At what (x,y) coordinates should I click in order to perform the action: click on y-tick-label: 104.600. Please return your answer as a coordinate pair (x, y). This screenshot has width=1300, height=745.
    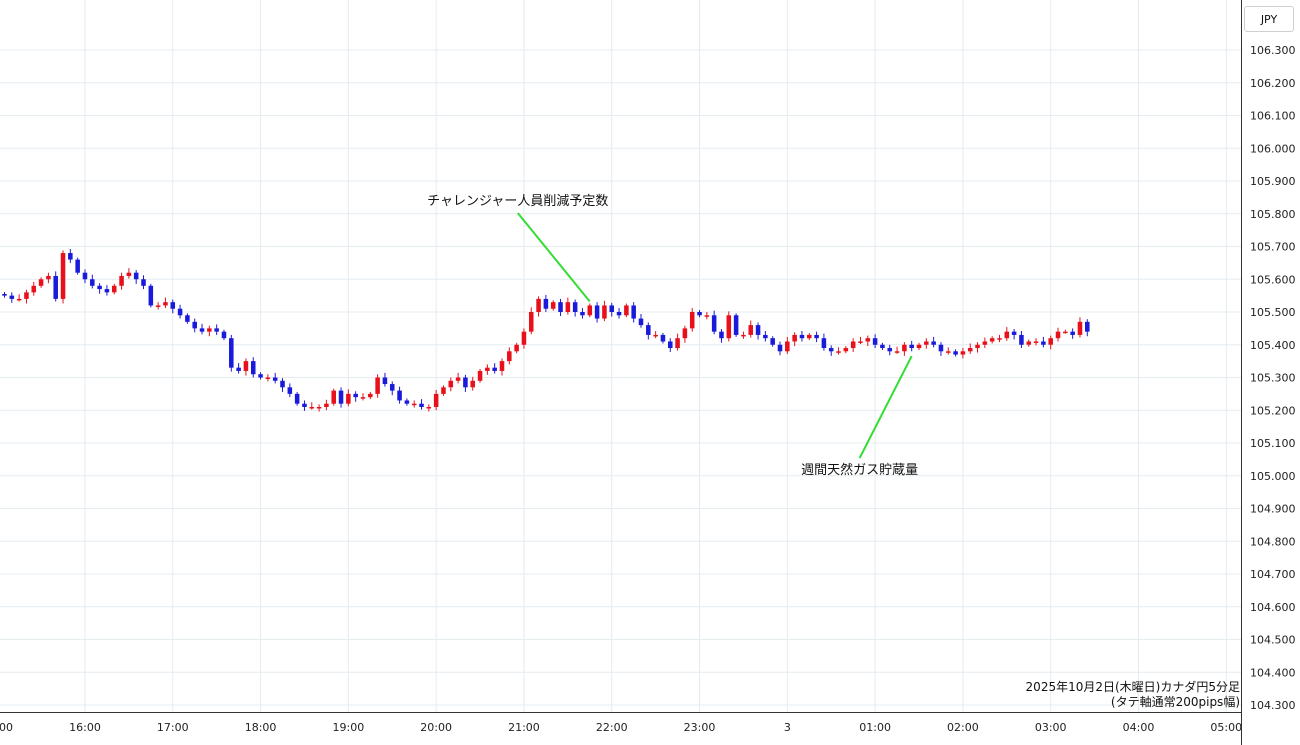
    Looking at the image, I should click on (1273, 607).